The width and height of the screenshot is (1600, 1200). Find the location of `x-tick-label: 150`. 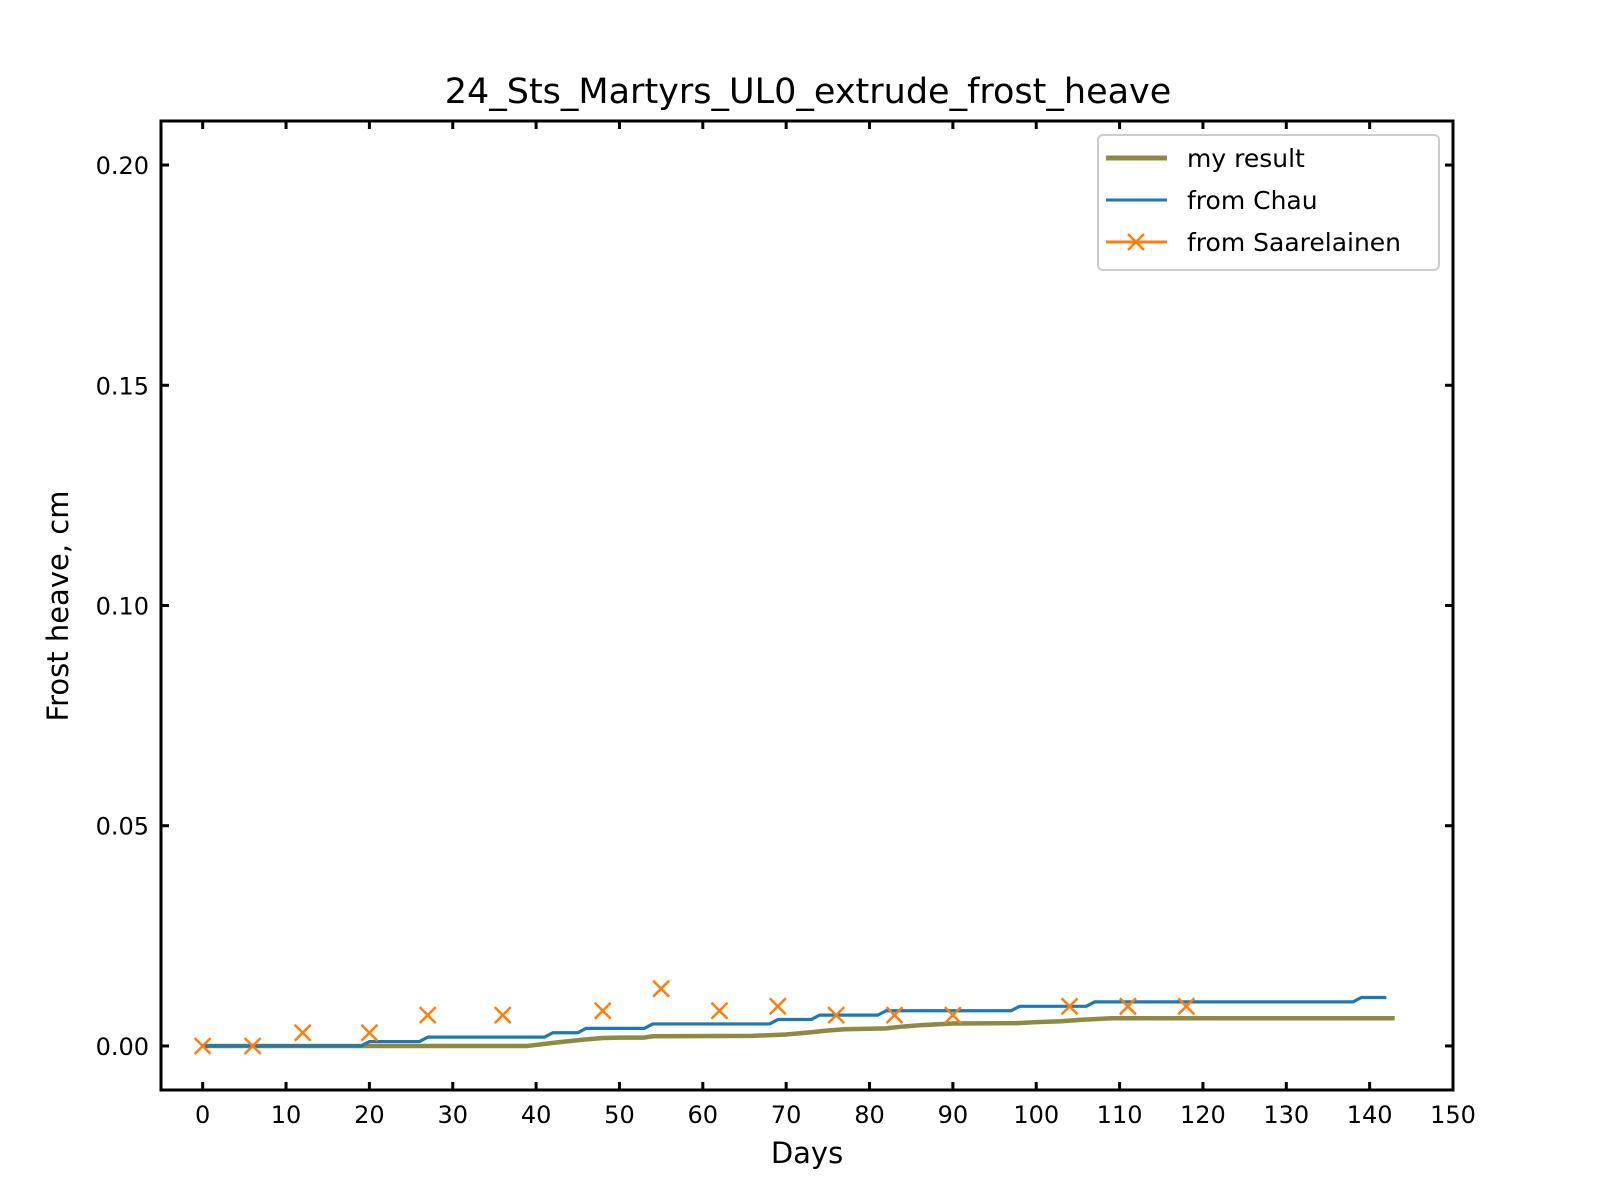

x-tick-label: 150 is located at coordinates (1453, 1115).